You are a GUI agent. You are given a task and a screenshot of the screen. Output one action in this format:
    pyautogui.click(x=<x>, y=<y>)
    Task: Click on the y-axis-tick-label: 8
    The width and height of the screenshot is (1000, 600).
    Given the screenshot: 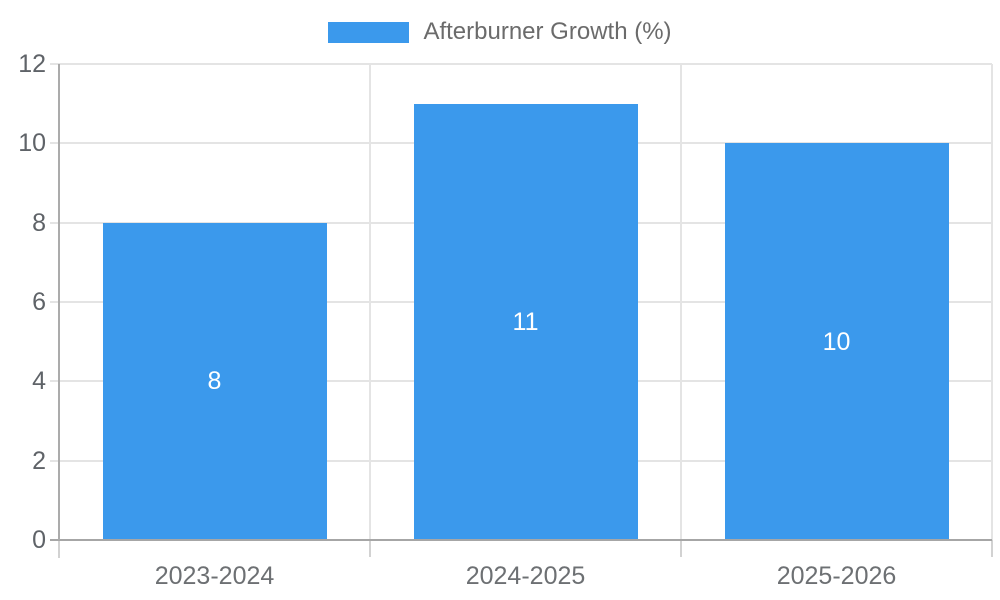 What is the action you would take?
    pyautogui.click(x=39, y=222)
    